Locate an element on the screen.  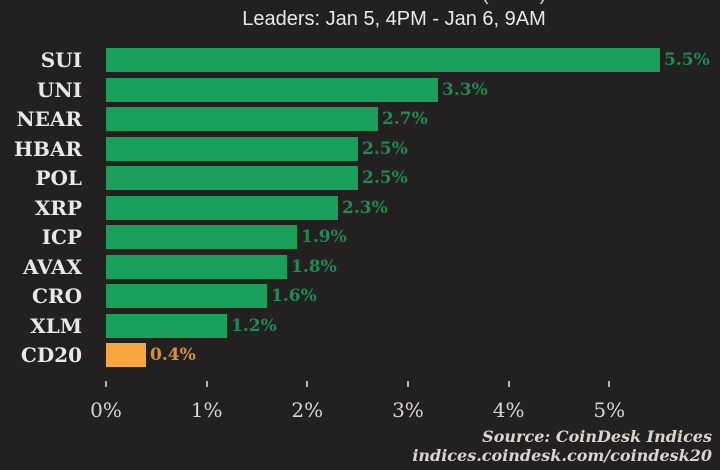
source-text: Source: CoinDesk Indices is located at coordinates (597, 436).